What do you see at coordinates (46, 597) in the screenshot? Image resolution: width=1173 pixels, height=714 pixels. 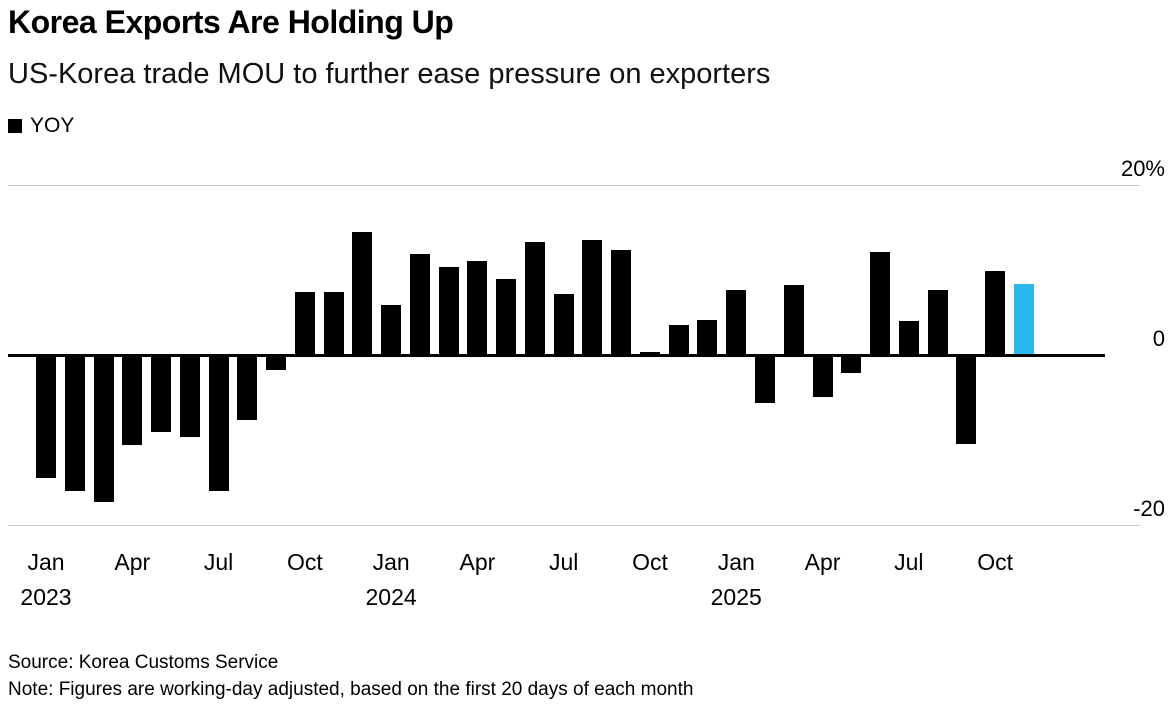 I see `x-axis-year-label: 2023` at bounding box center [46, 597].